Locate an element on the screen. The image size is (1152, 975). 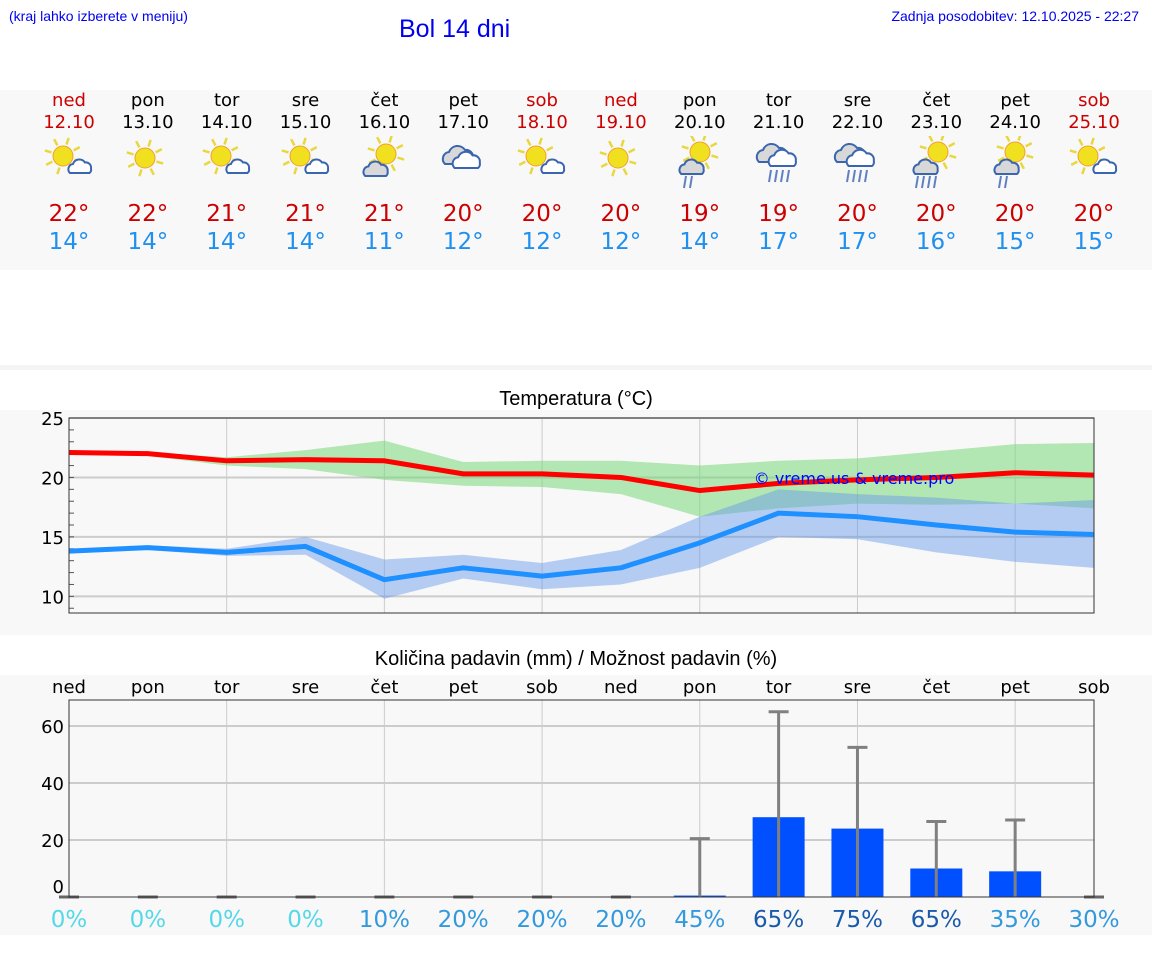
day-date: 21.10 is located at coordinates (778, 122).